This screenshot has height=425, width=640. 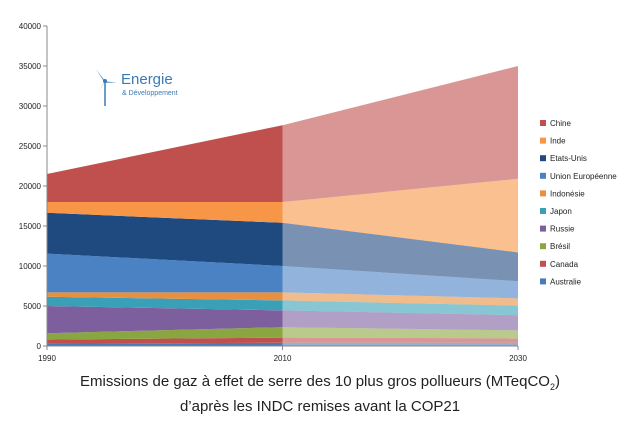 What do you see at coordinates (400, 282) in the screenshot?
I see `area-union-europeenne-projection` at bounding box center [400, 282].